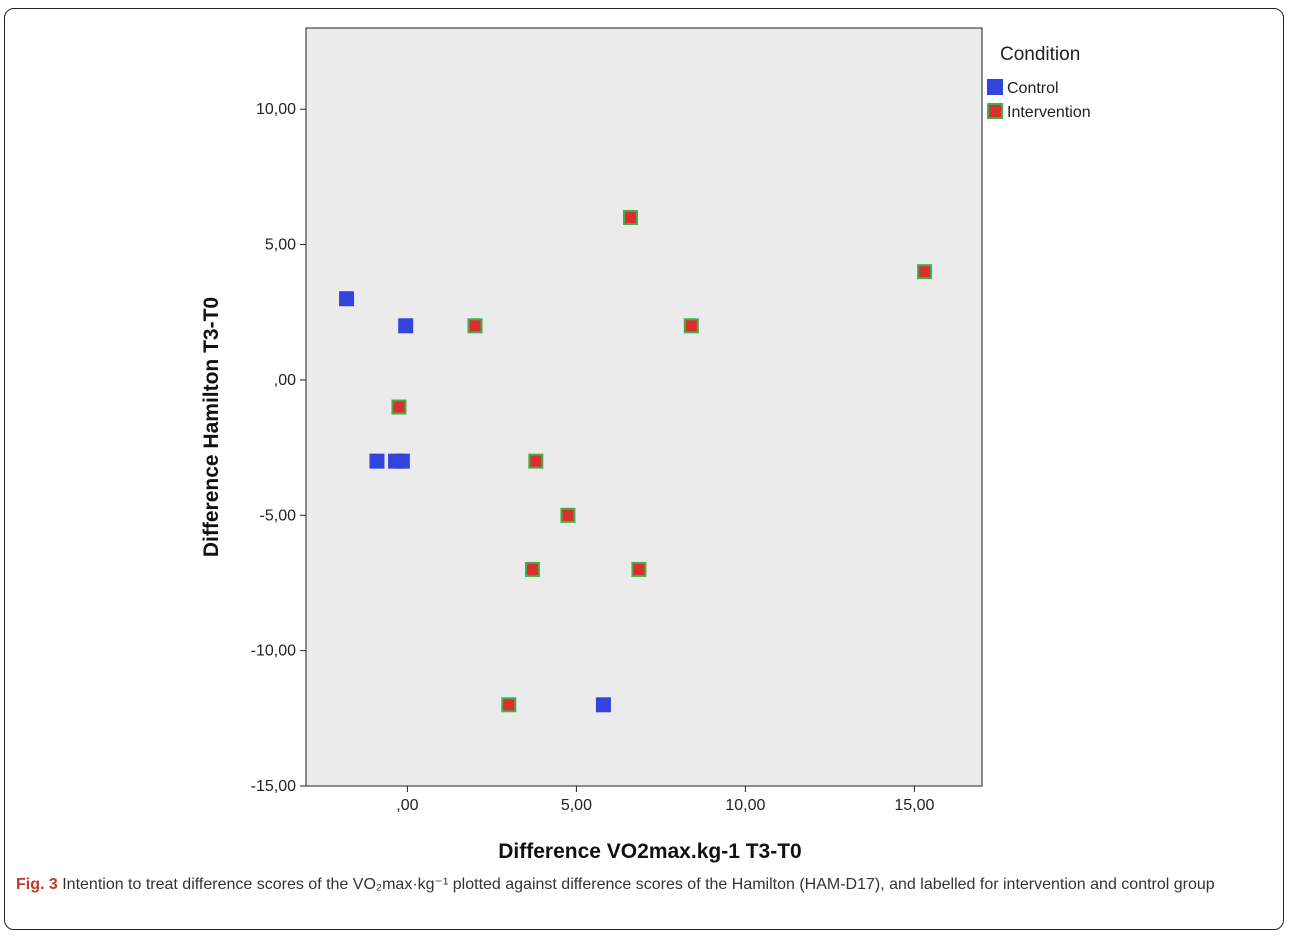 The height and width of the screenshot is (936, 1290). What do you see at coordinates (211, 427) in the screenshot?
I see `y-axis-title: Difference Hamilton T3-T0` at bounding box center [211, 427].